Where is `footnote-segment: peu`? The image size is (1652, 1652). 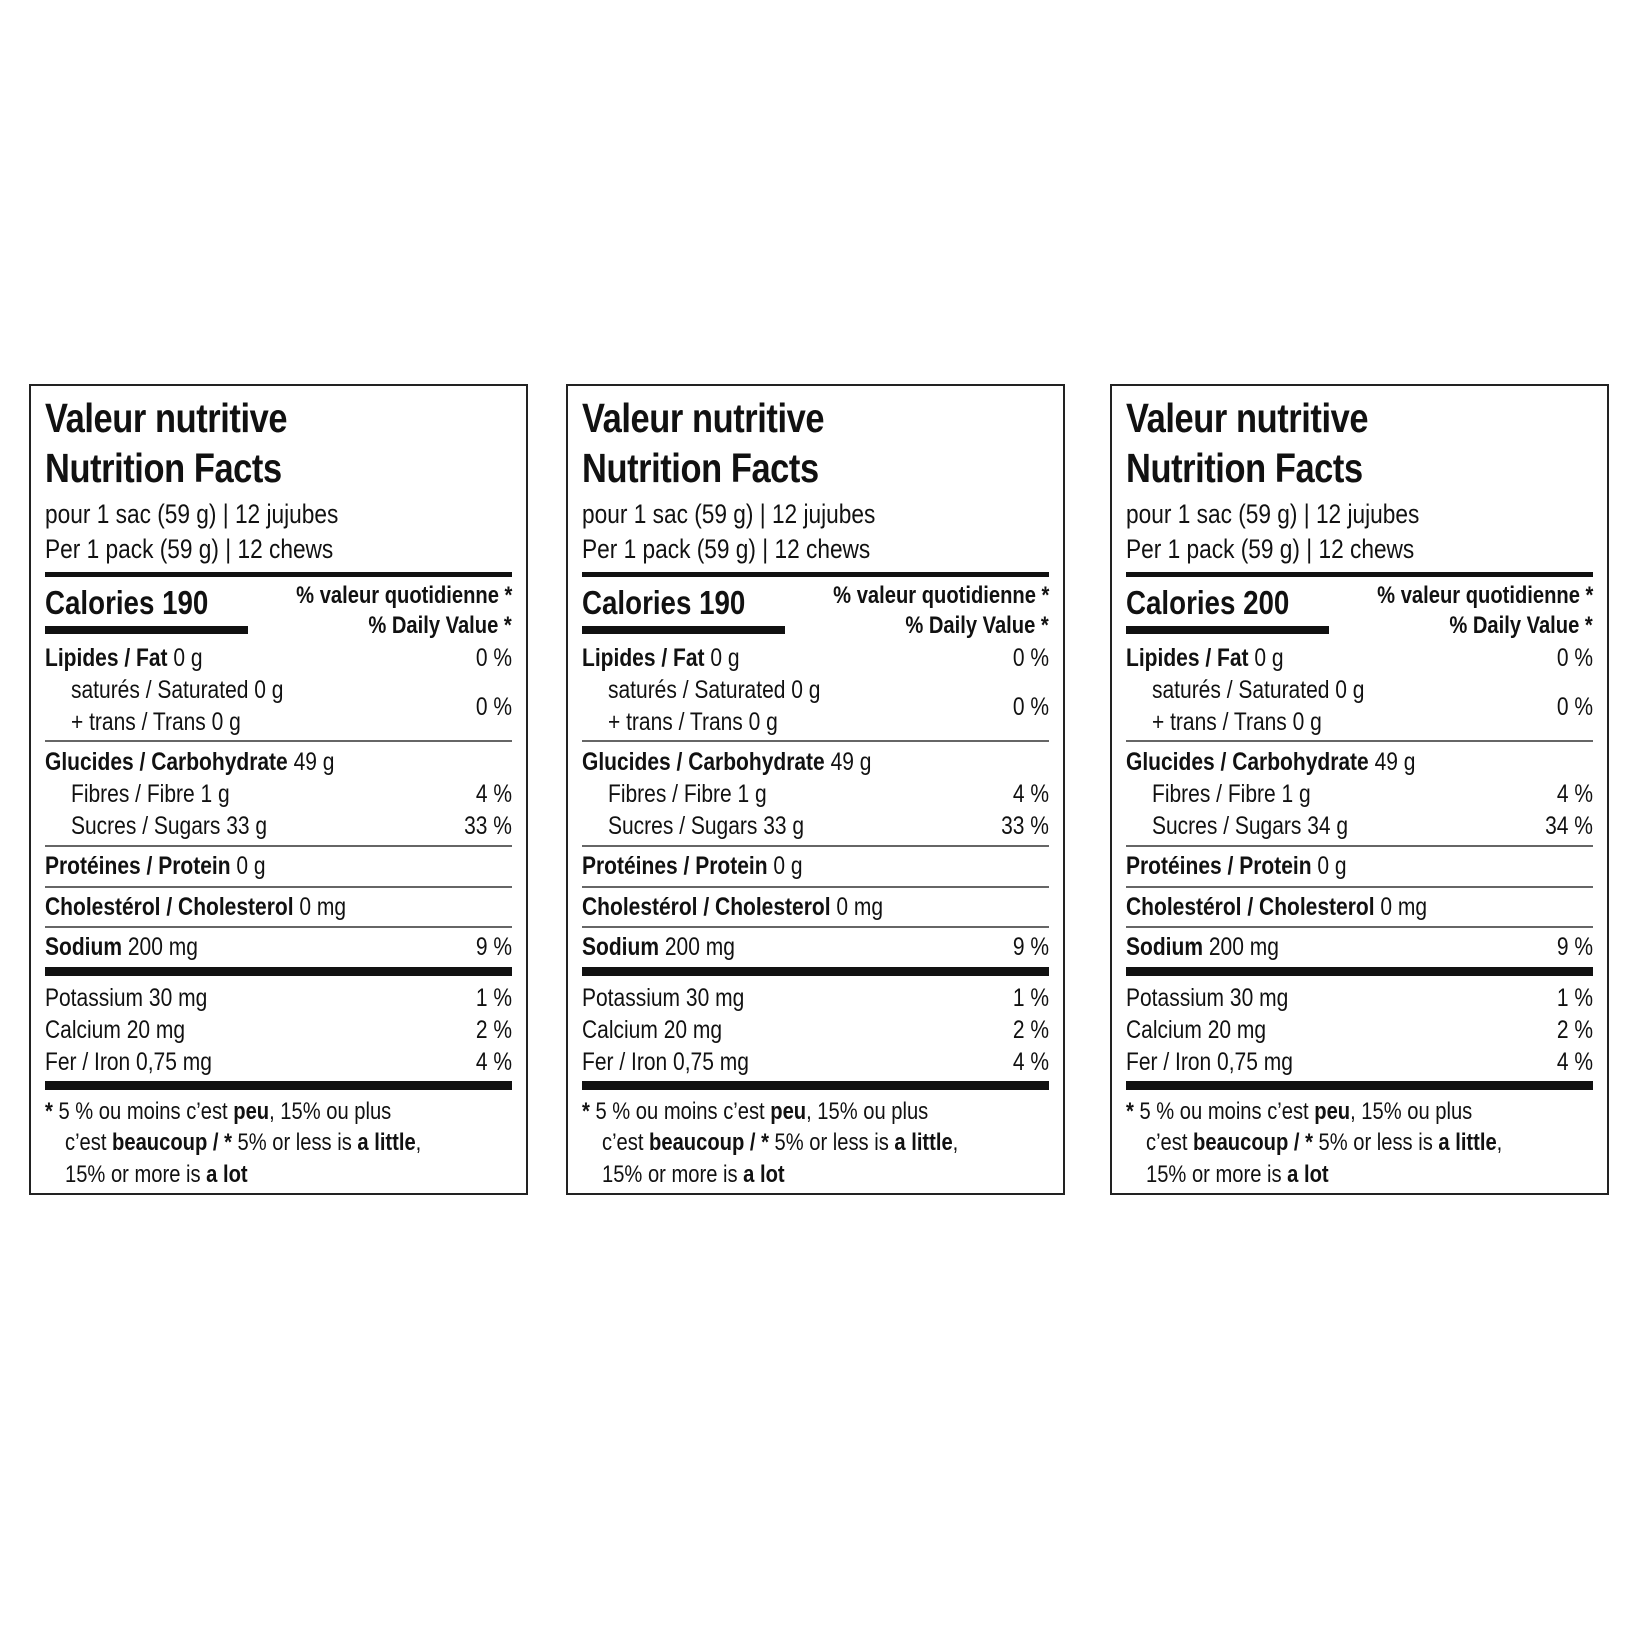
footnote-segment: peu is located at coordinates (788, 1111).